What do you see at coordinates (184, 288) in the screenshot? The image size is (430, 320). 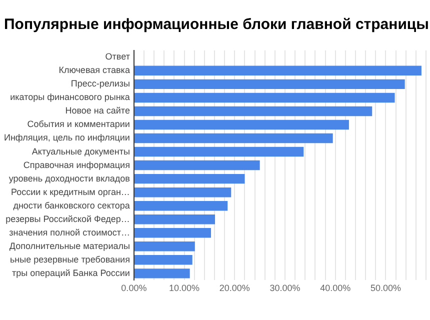 I see `x-tick-label: 10.00%` at bounding box center [184, 288].